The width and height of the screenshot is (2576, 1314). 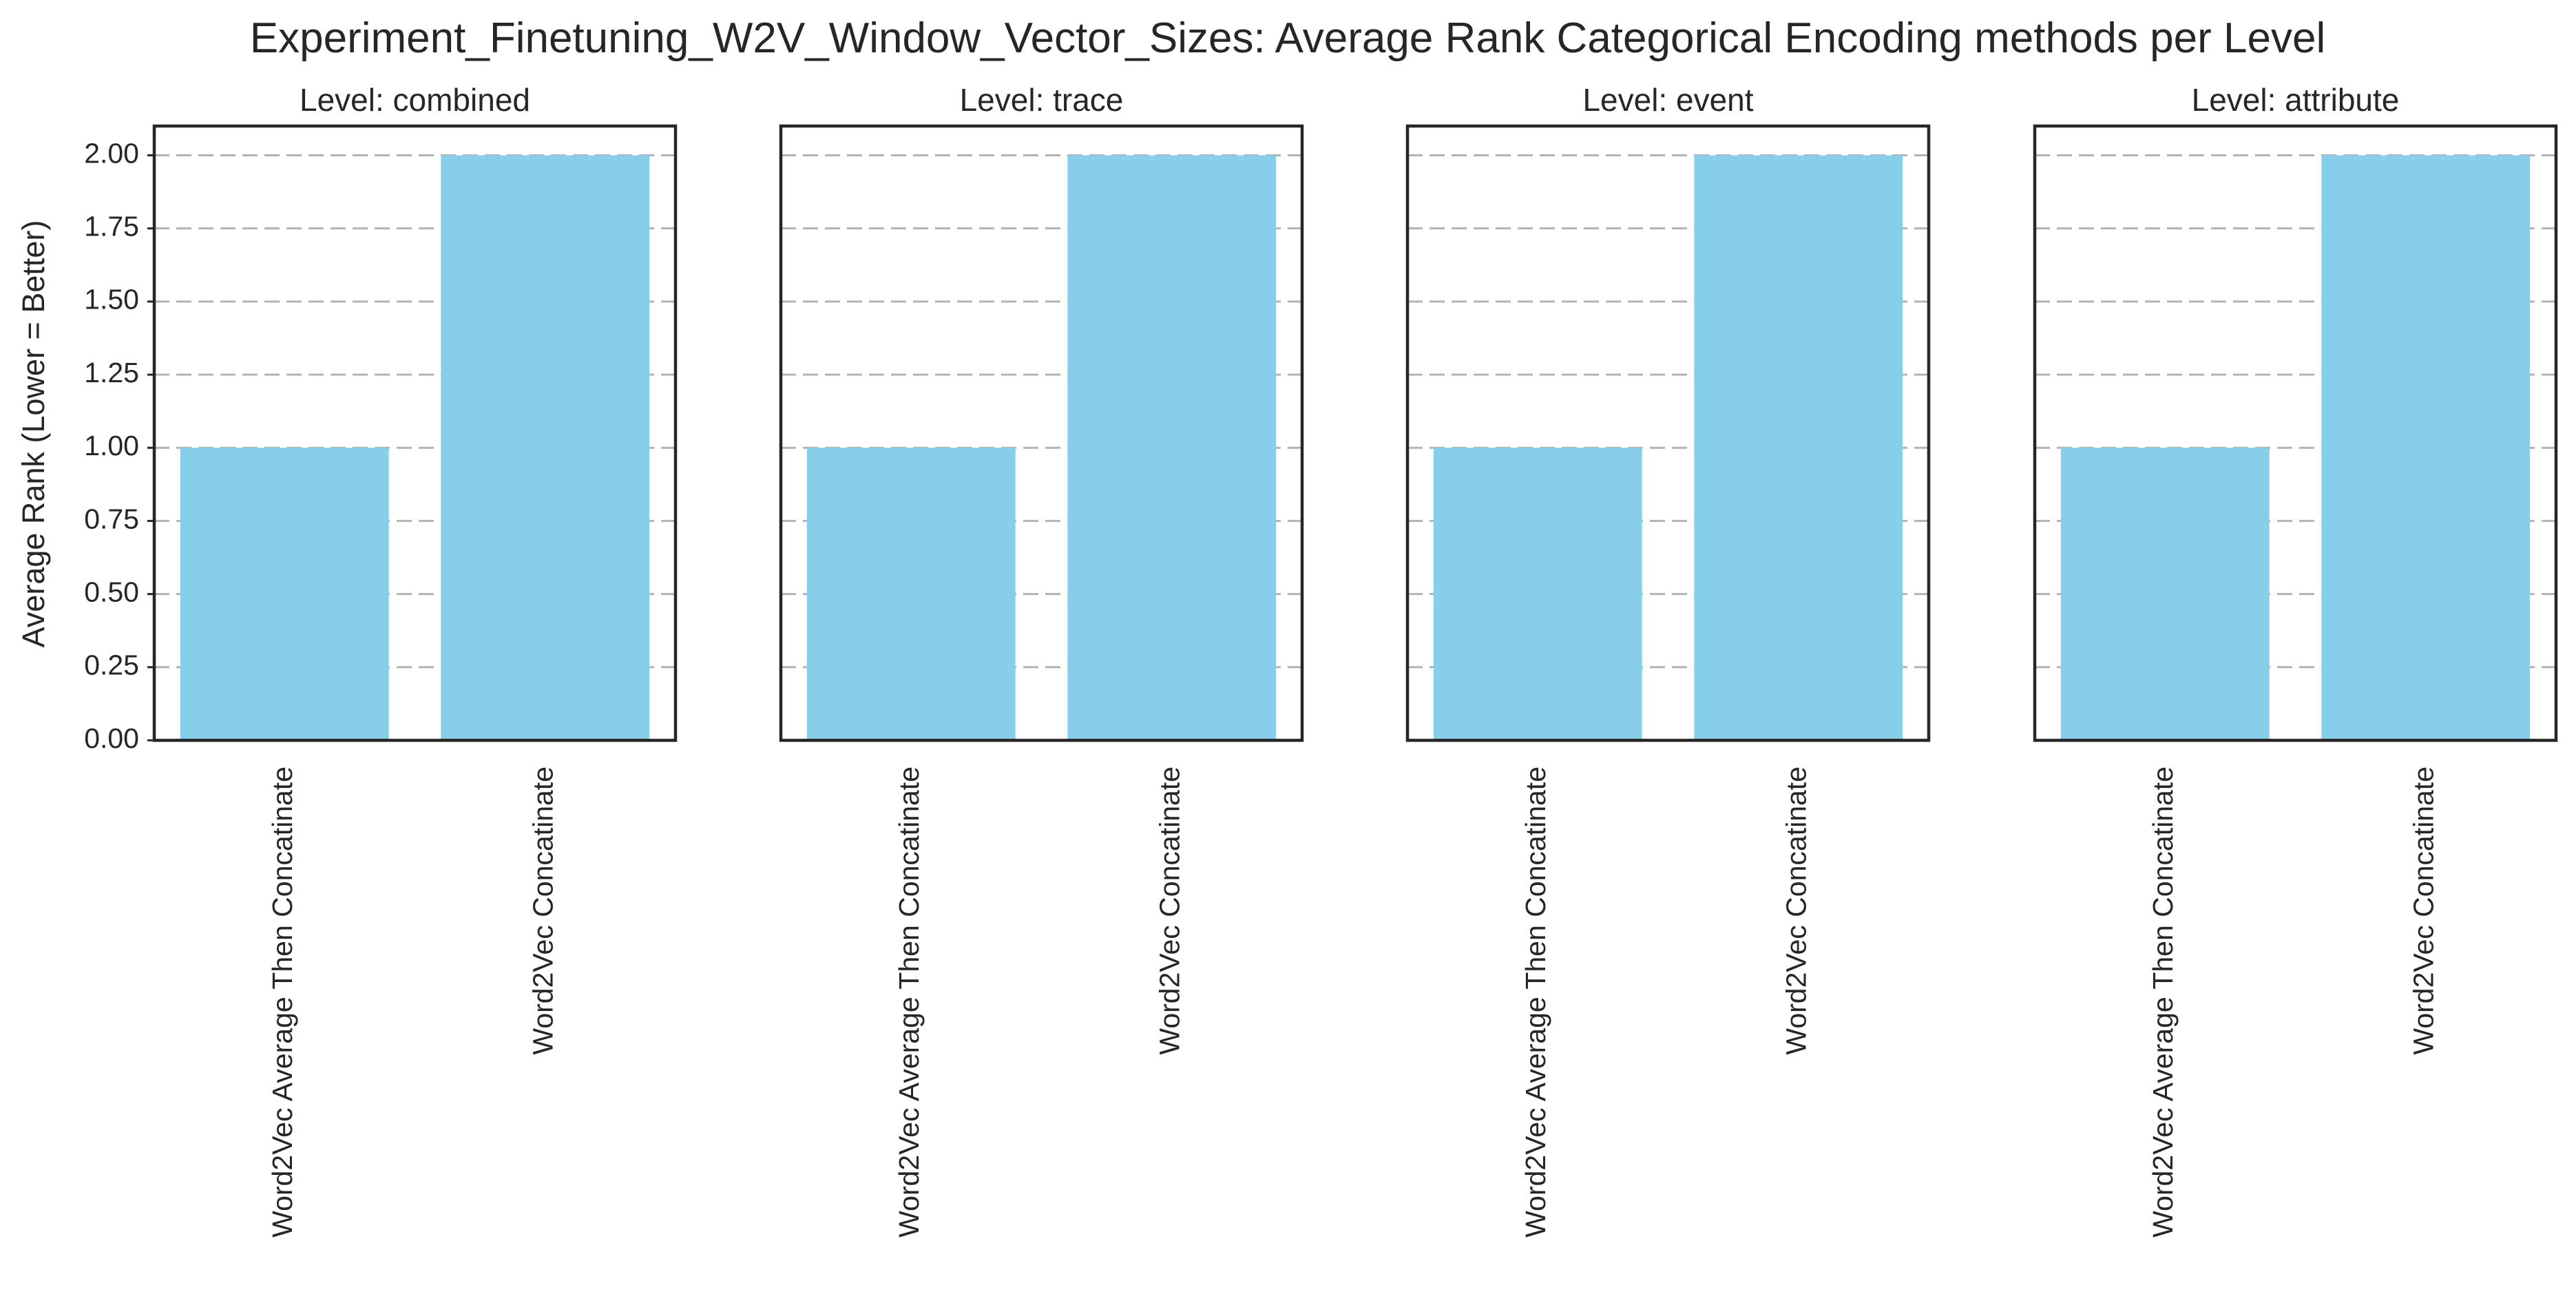 I want to click on panel-title: Level: event, so click(x=1667, y=100).